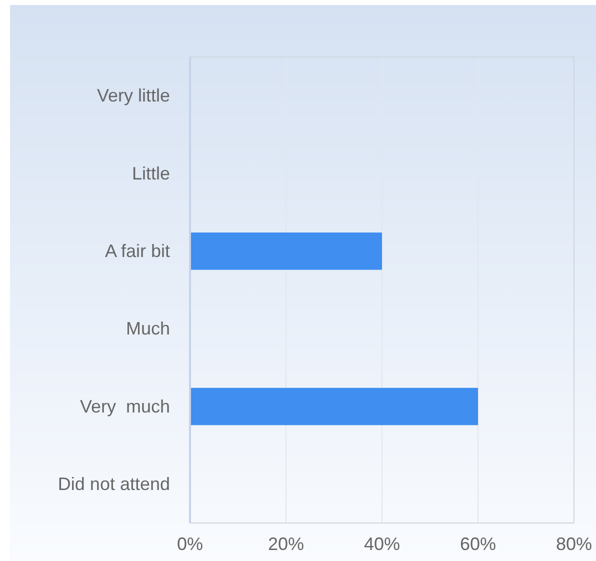 This screenshot has height=561, width=596. What do you see at coordinates (382, 544) in the screenshot?
I see `x-tick-label: 40%` at bounding box center [382, 544].